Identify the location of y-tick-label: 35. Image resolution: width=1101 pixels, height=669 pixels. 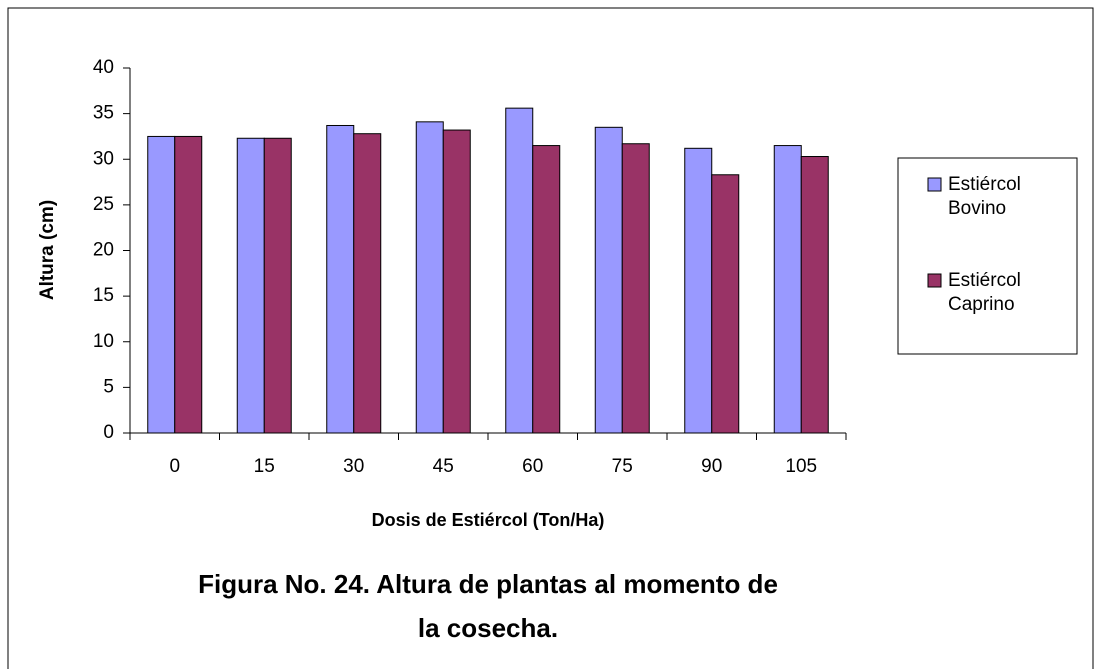
(103, 113).